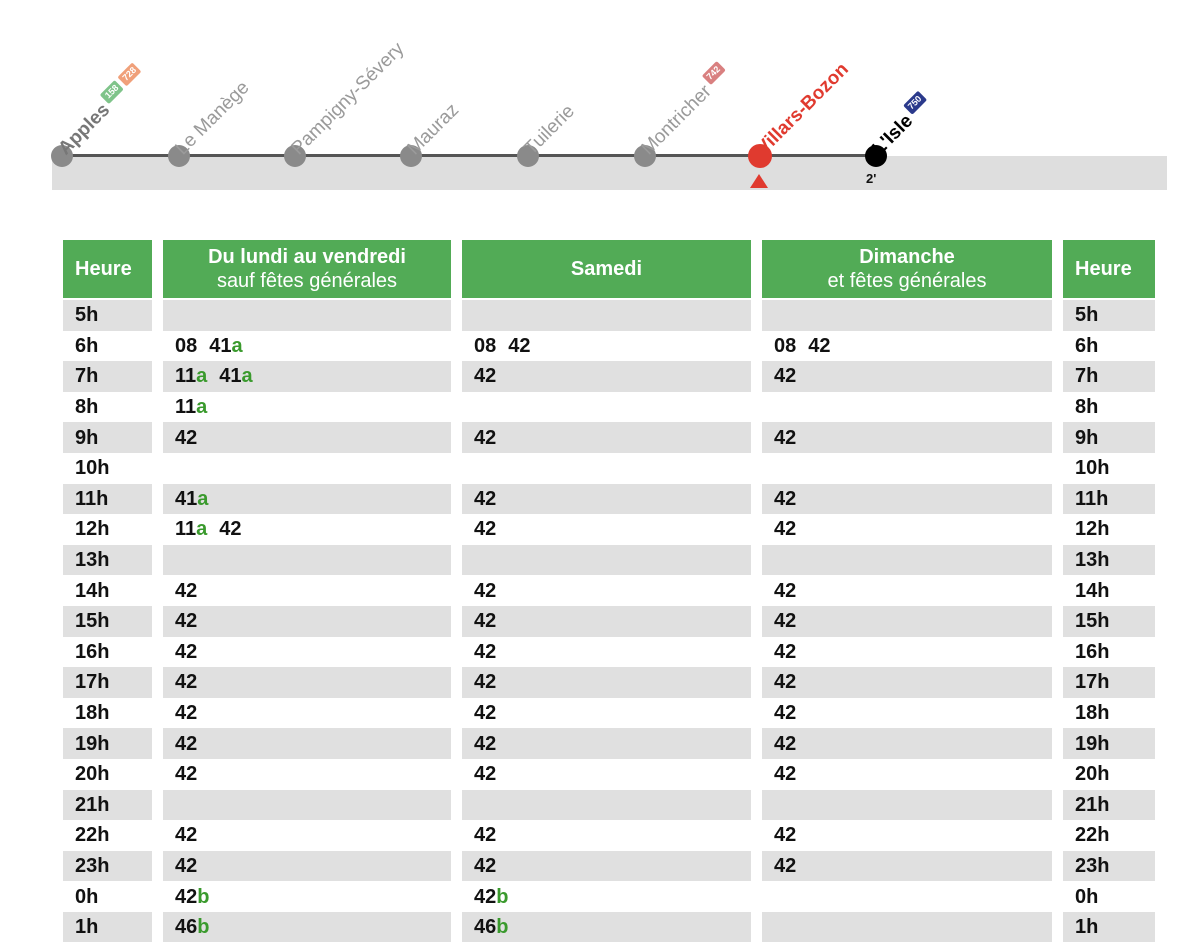 Image resolution: width=1200 pixels, height=950 pixels. What do you see at coordinates (1092, 529) in the screenshot?
I see `hour-cell: 12h` at bounding box center [1092, 529].